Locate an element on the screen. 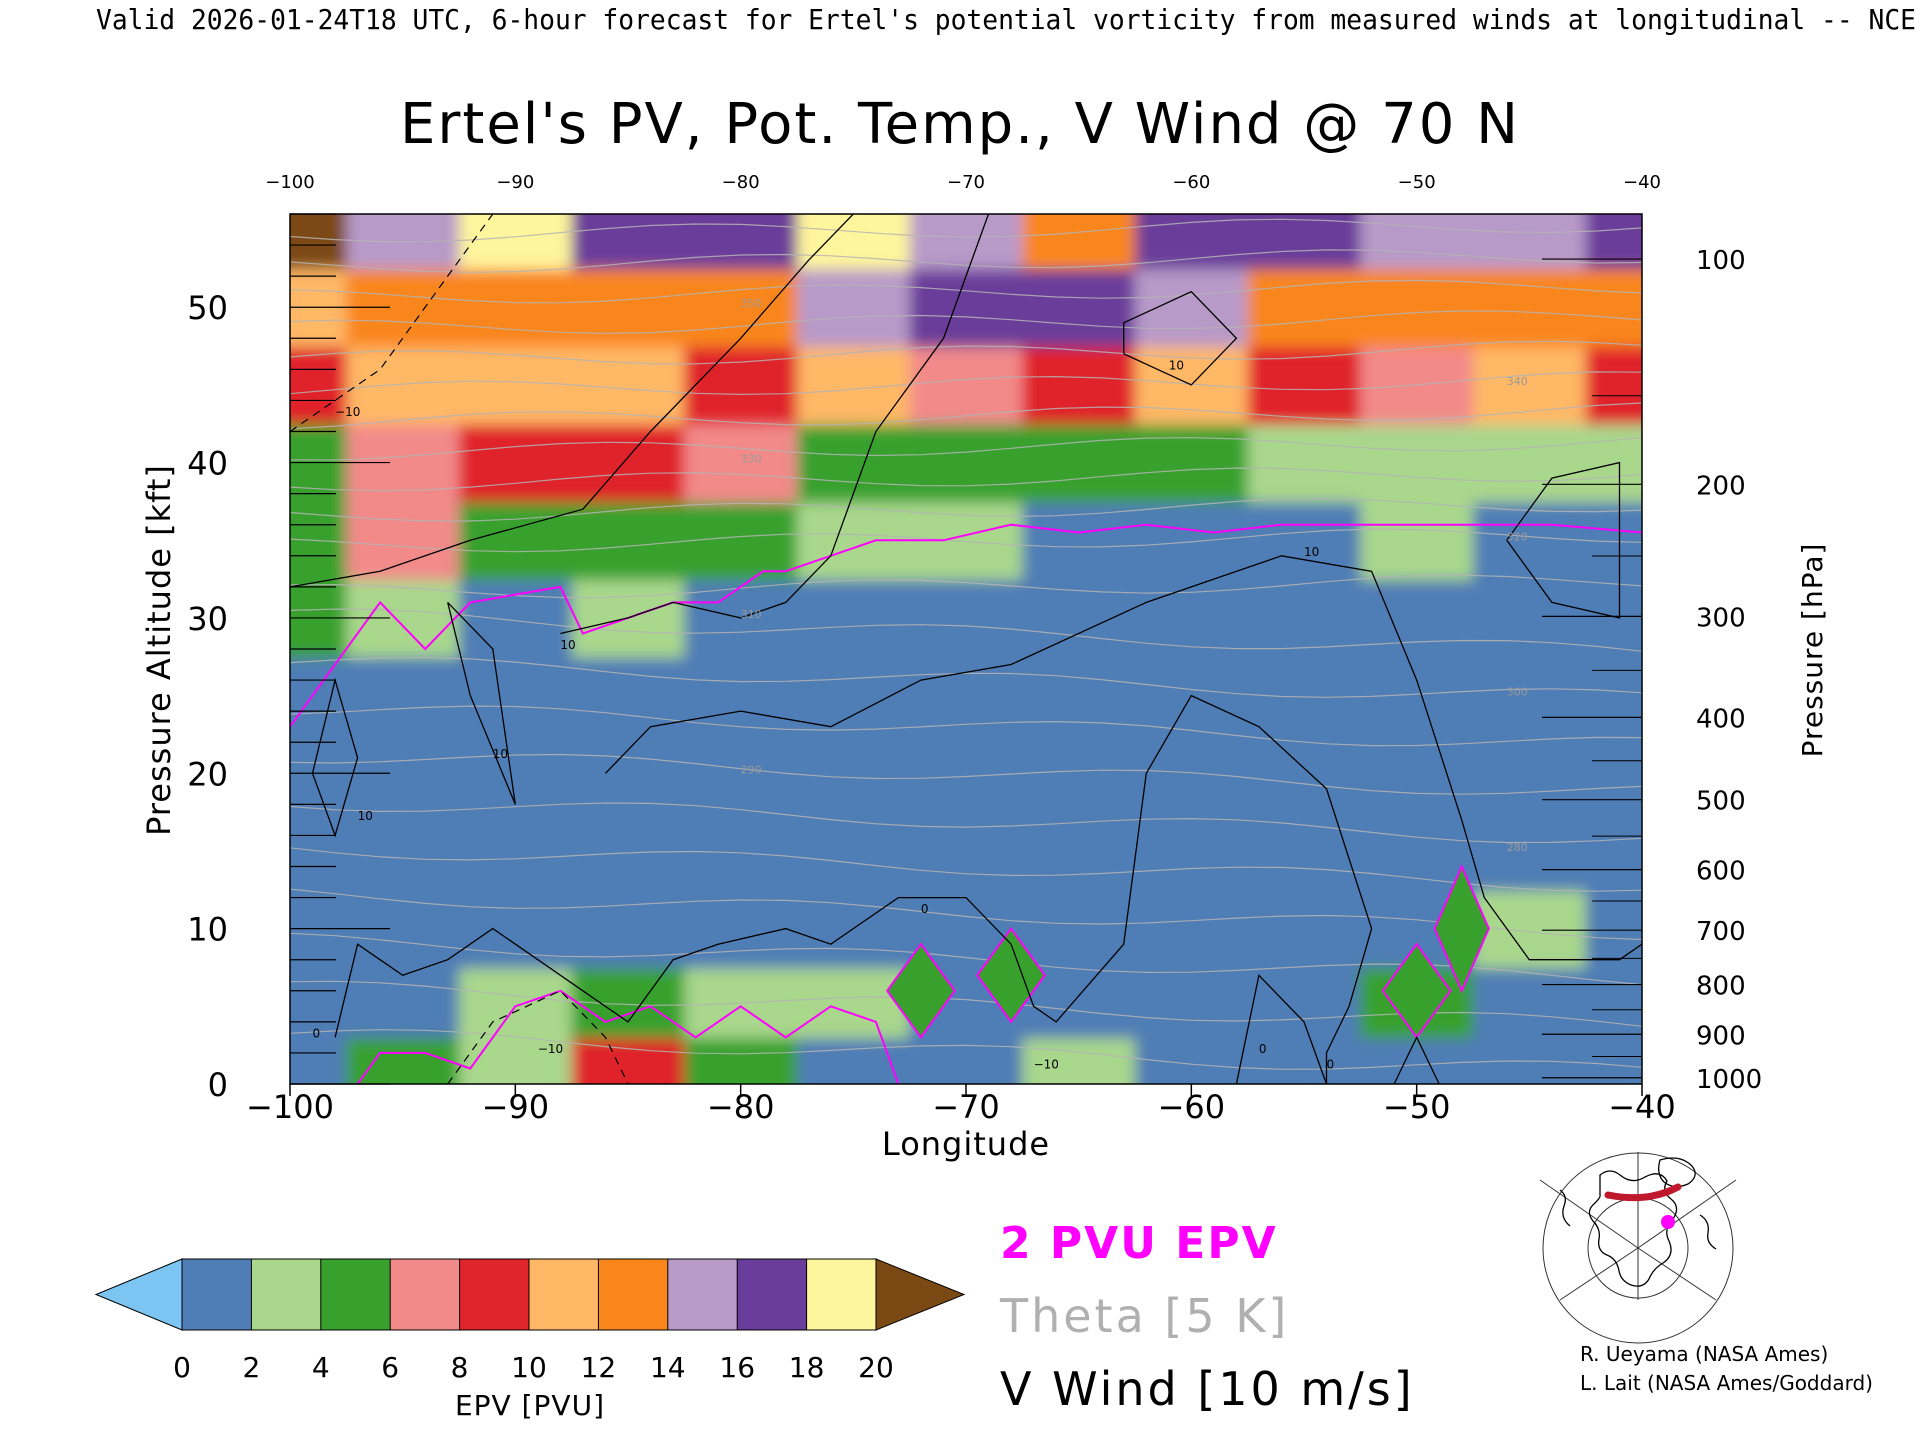  legend: 2 PVU EPV Theta [5 K] V Wind [10 m/s] is located at coordinates (1205, 1317).